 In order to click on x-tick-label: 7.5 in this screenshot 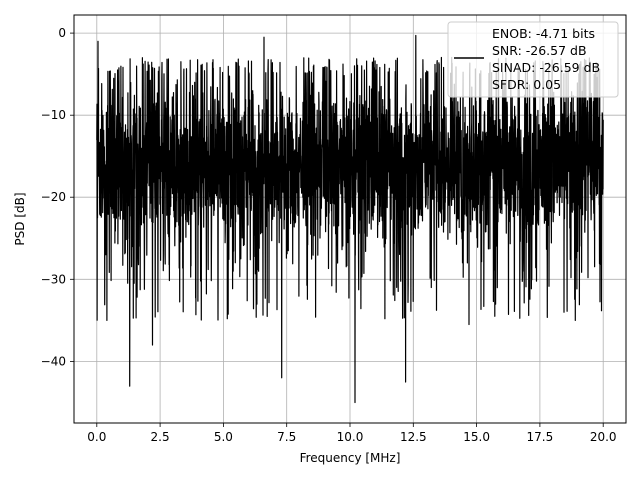, I will do `click(286, 437)`.